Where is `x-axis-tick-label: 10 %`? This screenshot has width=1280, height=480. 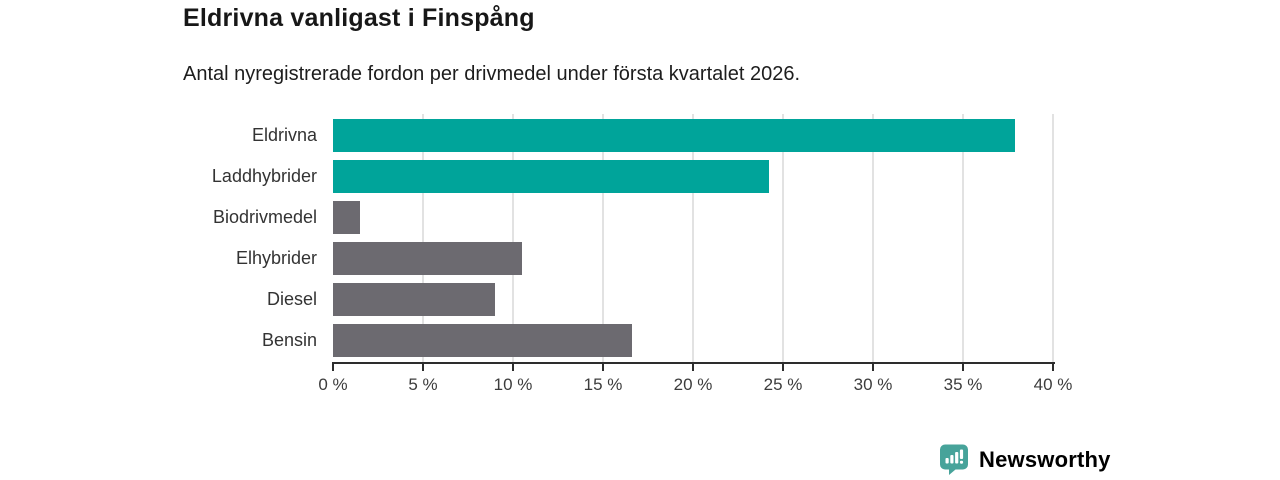
x-axis-tick-label: 10 % is located at coordinates (513, 384).